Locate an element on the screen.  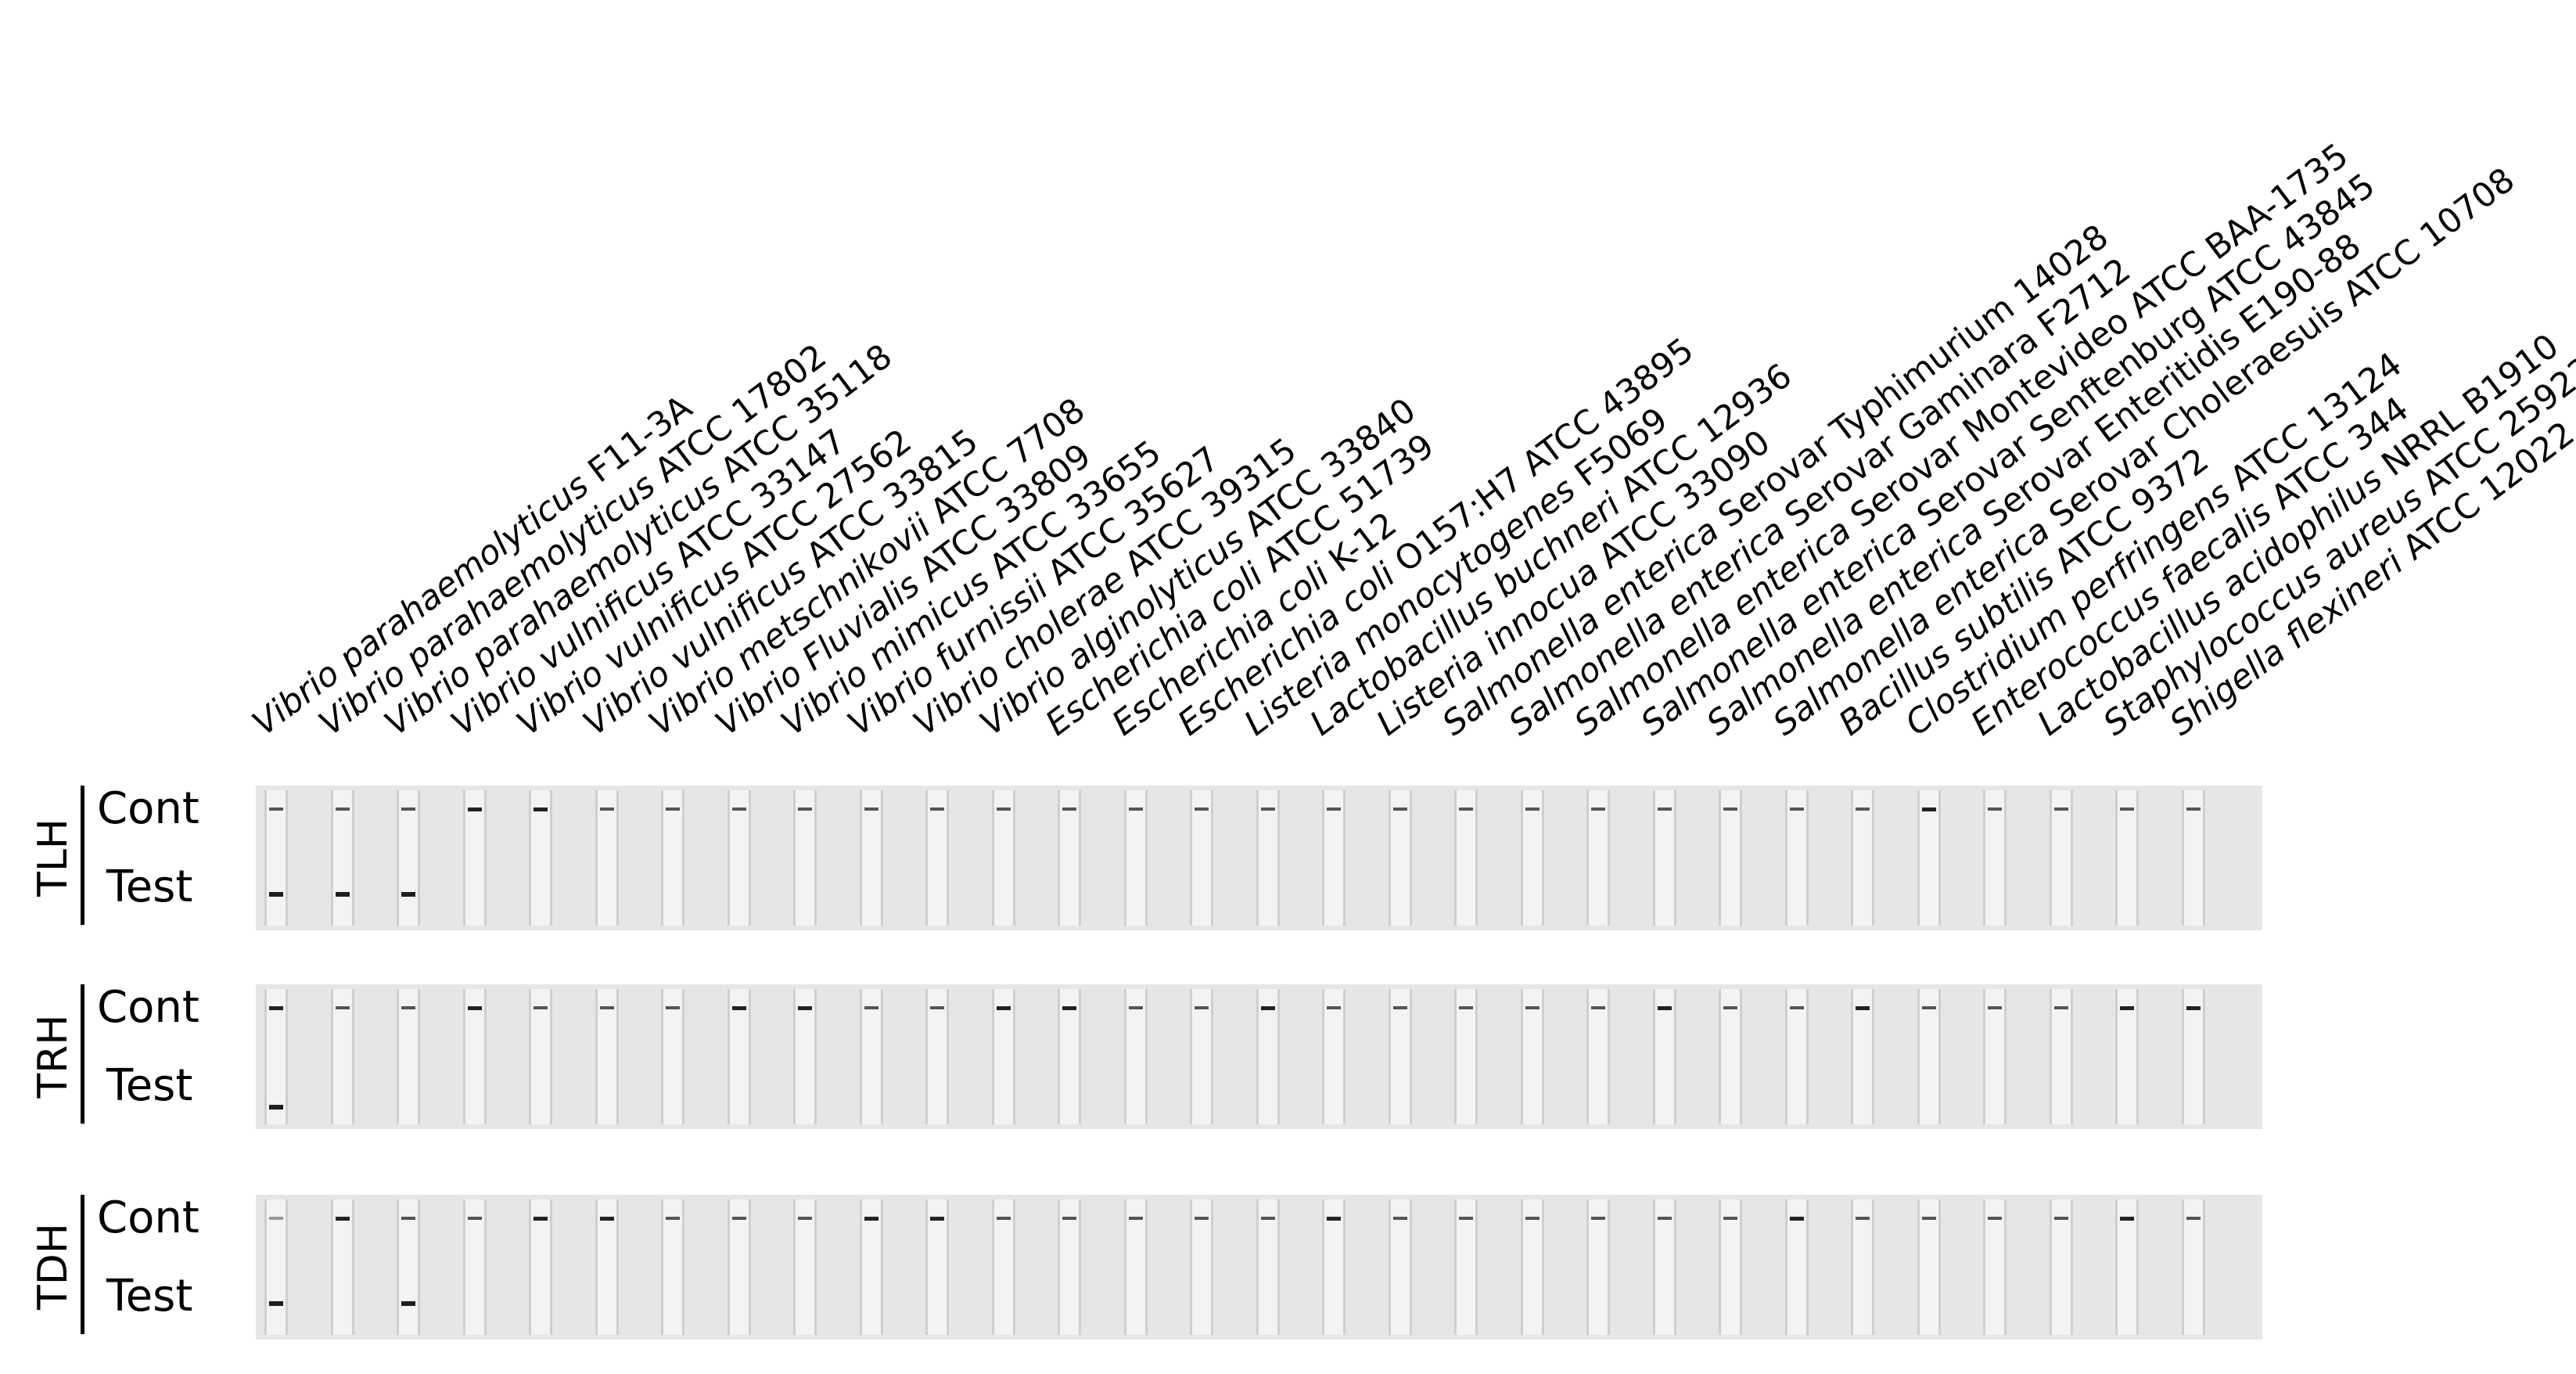
divider-line is located at coordinates (82, 1054).